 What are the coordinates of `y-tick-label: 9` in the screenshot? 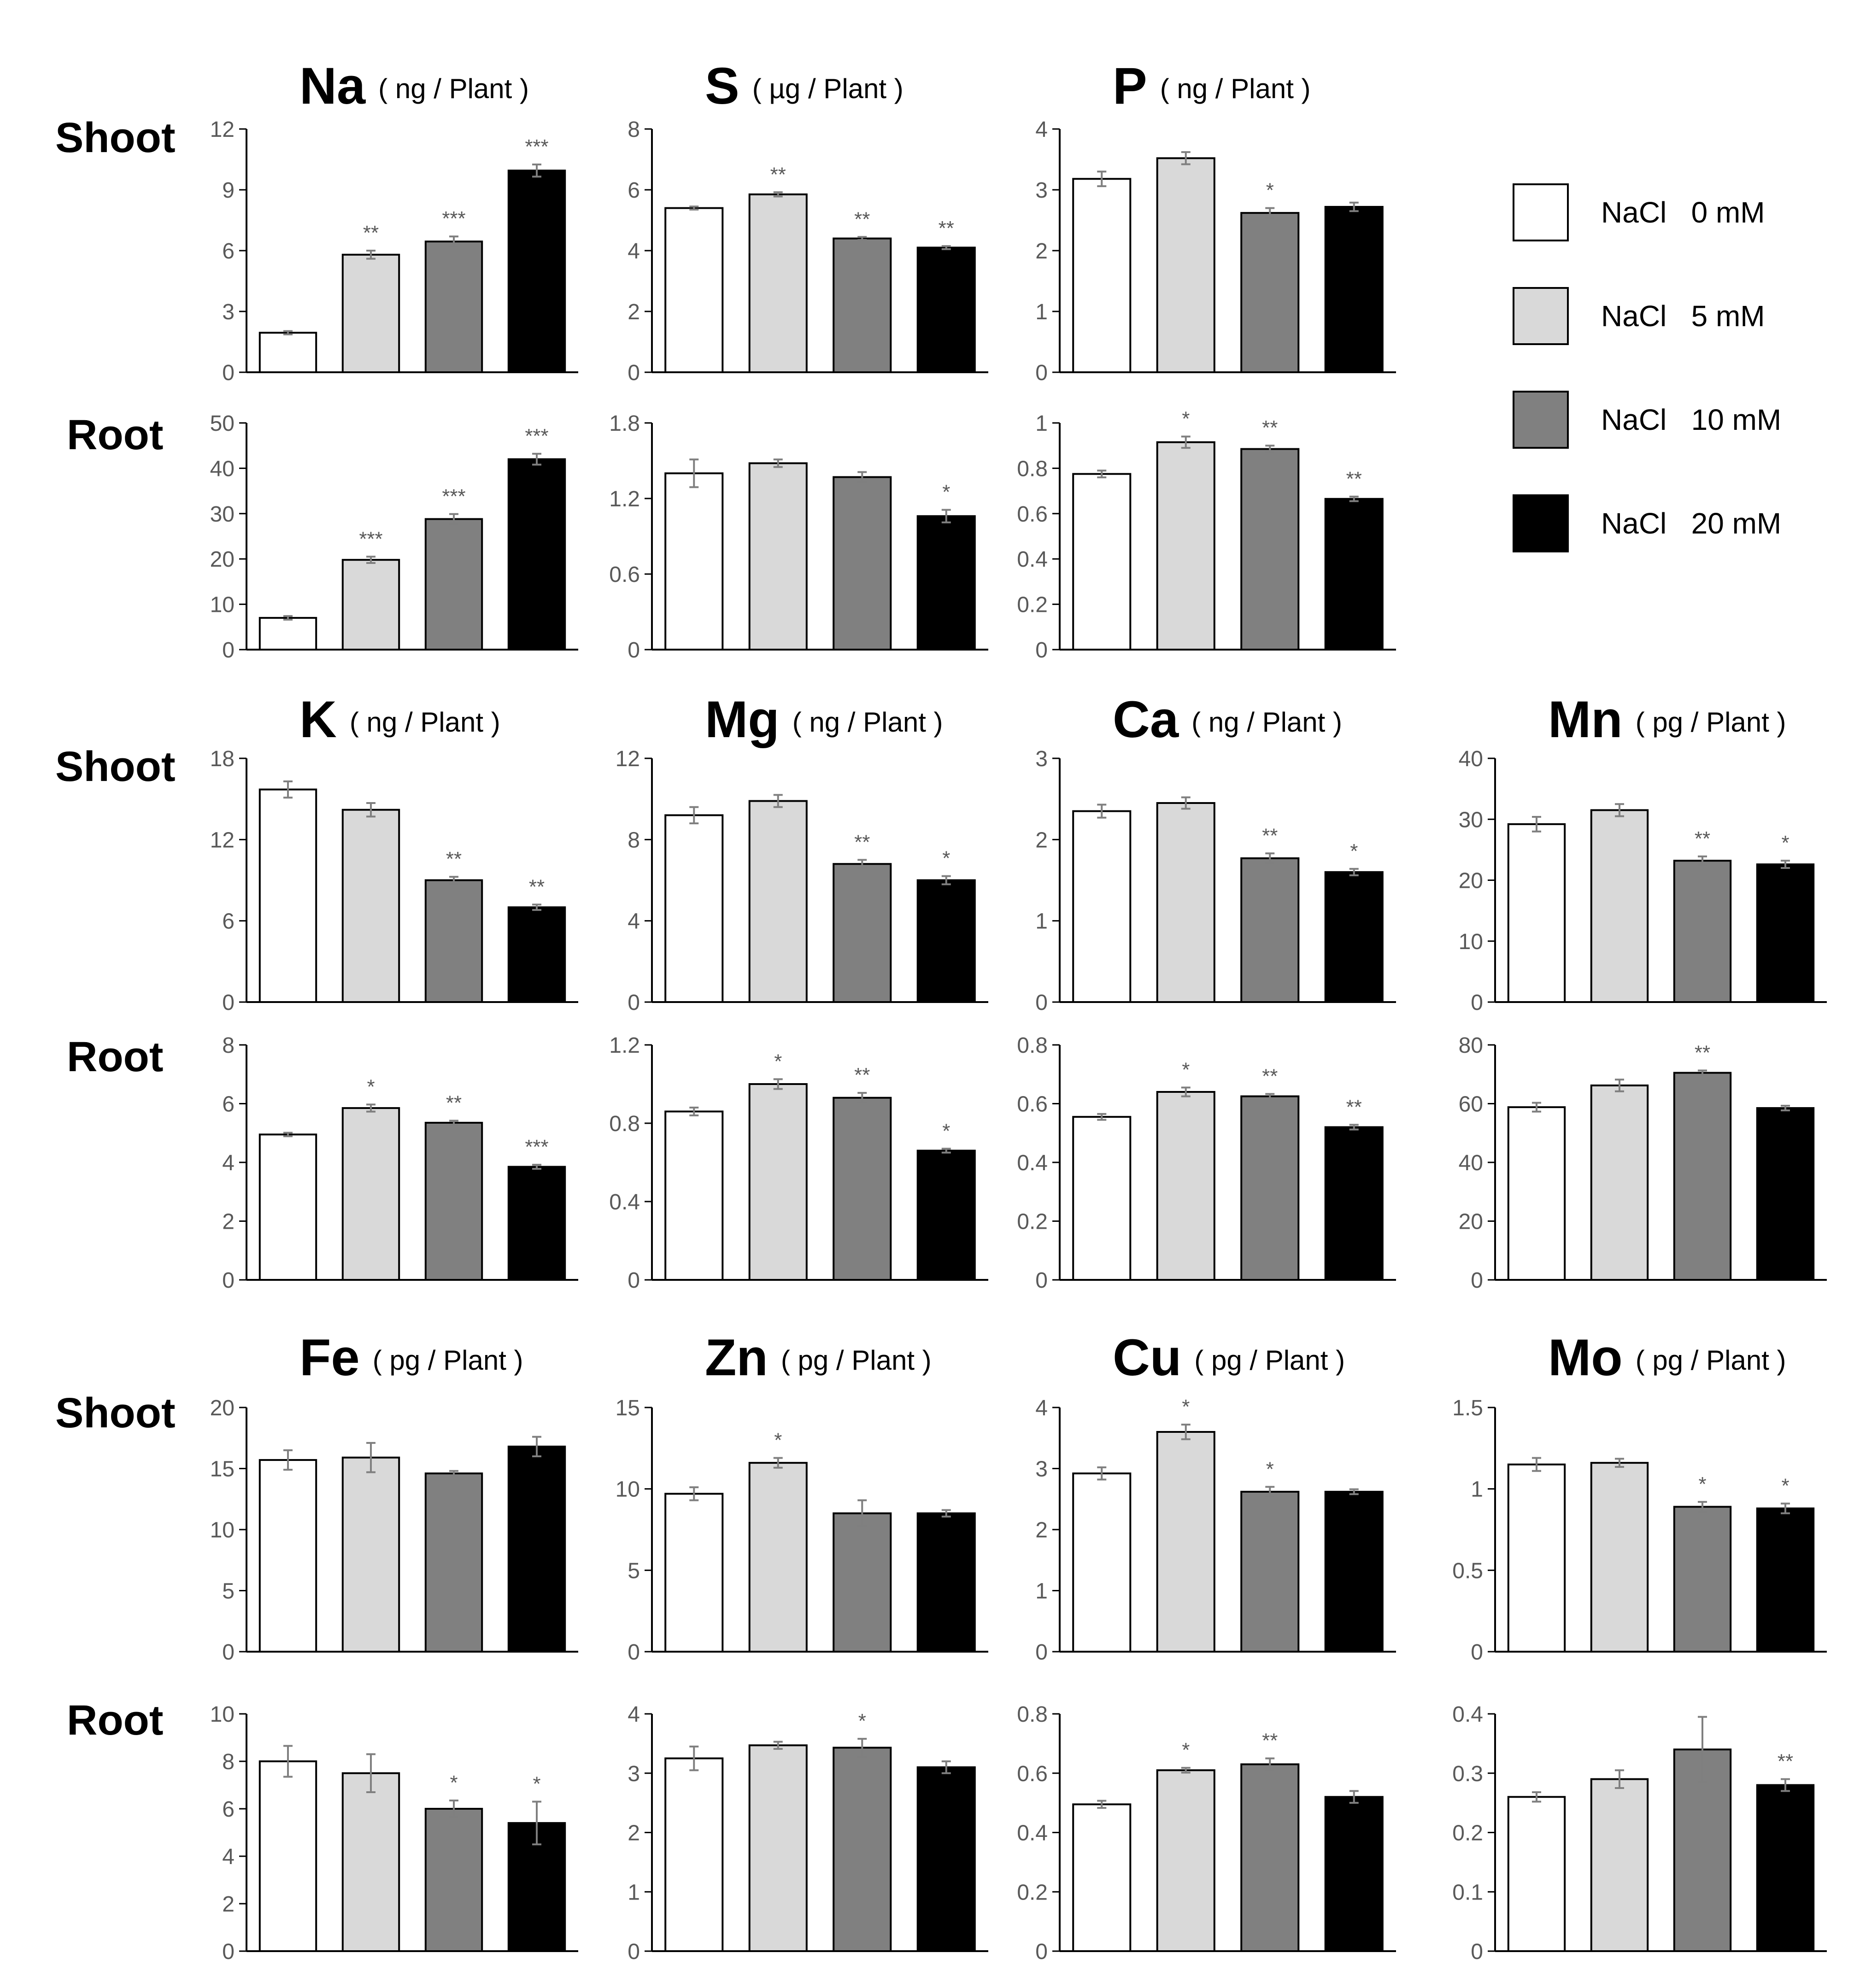 It's located at (228, 191).